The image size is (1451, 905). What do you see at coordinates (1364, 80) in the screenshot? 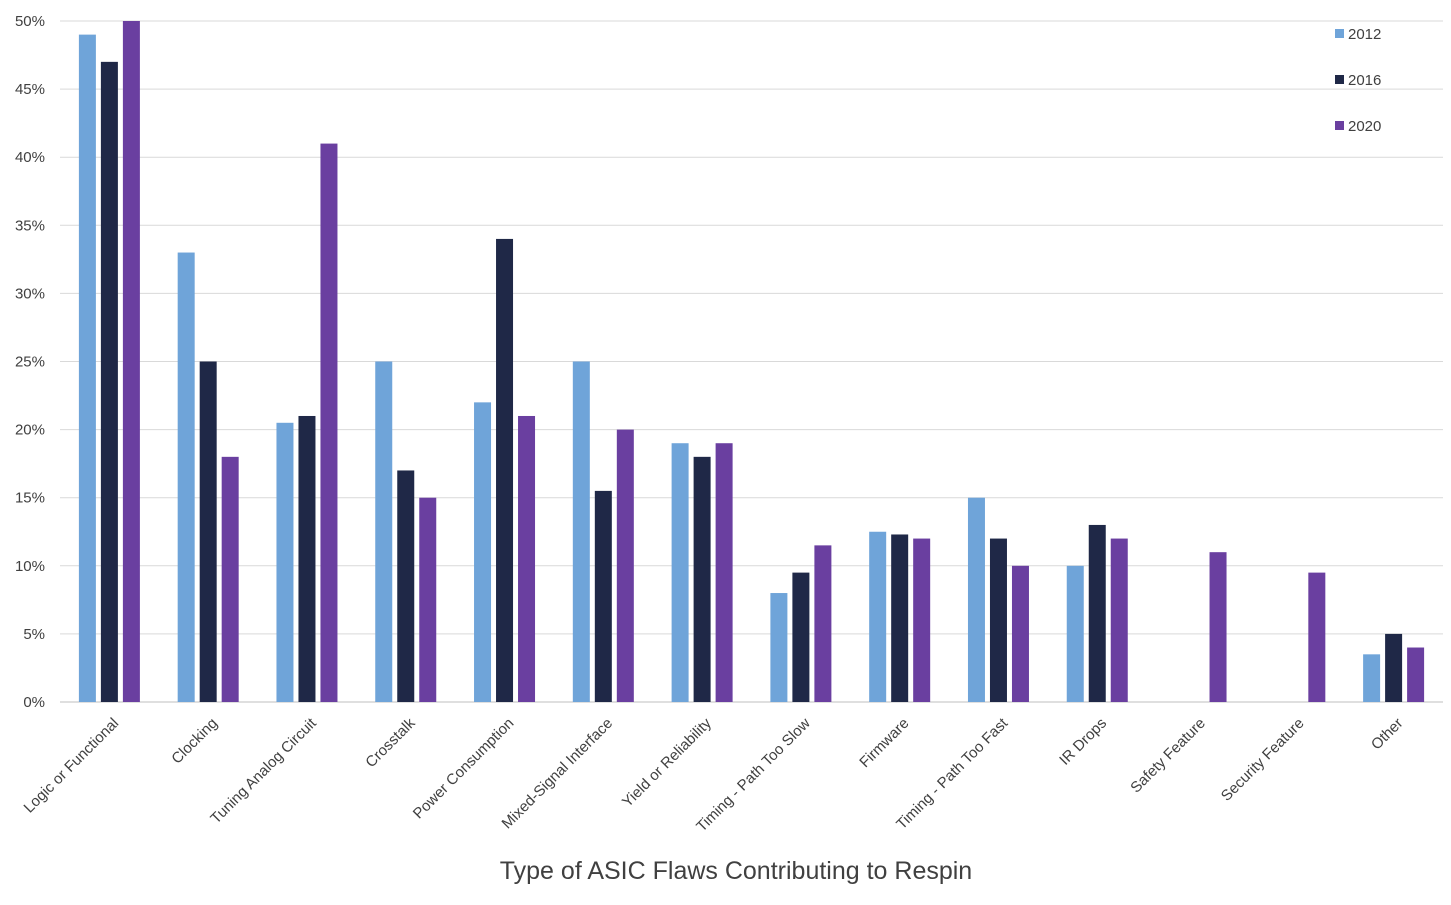
I see `legend-label-2016: 2016` at bounding box center [1364, 80].